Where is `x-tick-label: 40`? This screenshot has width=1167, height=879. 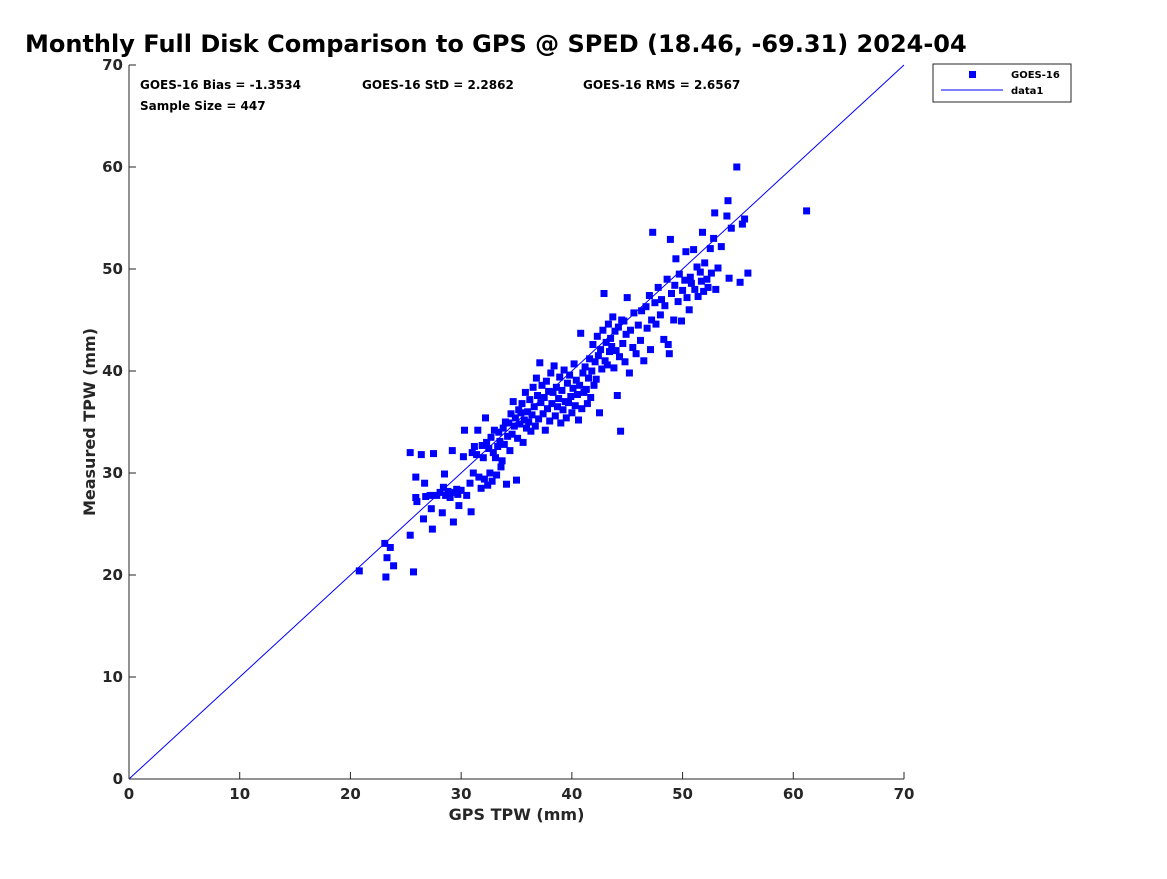
x-tick-label: 40 is located at coordinates (571, 794).